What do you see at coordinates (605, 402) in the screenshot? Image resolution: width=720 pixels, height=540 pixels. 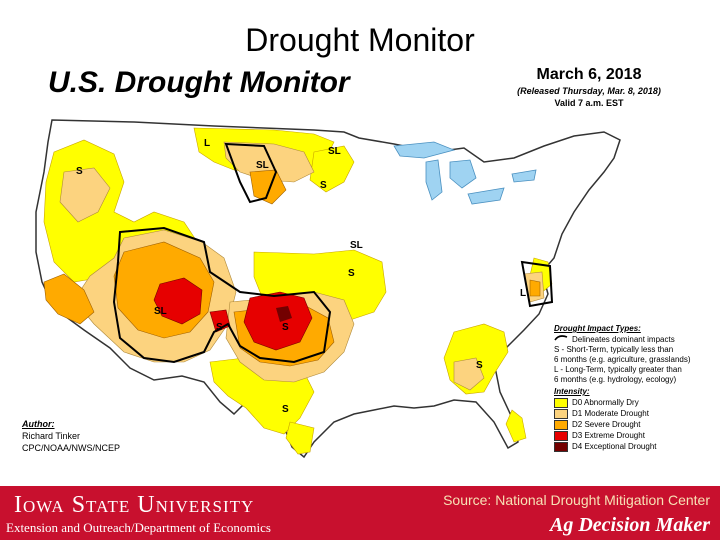 I see `intensity-label: D0 Abnormally Dry` at bounding box center [605, 402].